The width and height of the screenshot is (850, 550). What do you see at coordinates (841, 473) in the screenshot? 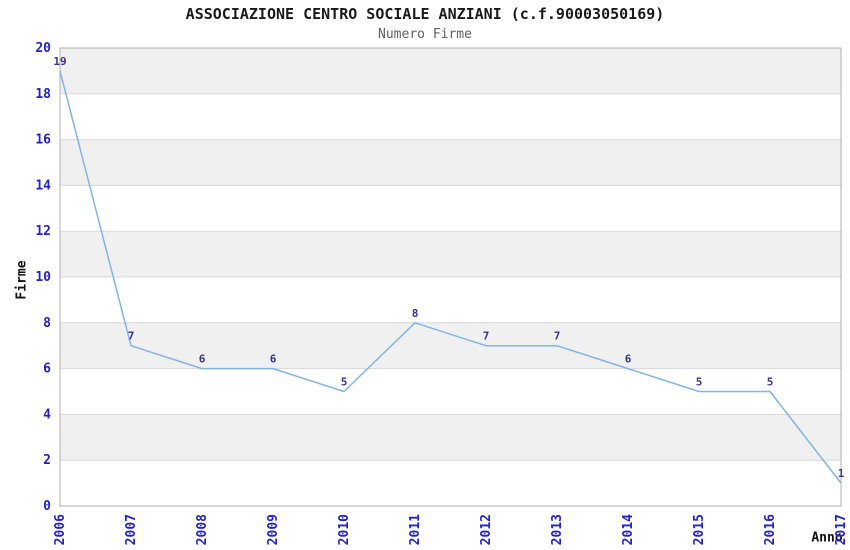
I see `data-point-label: 1` at bounding box center [841, 473].